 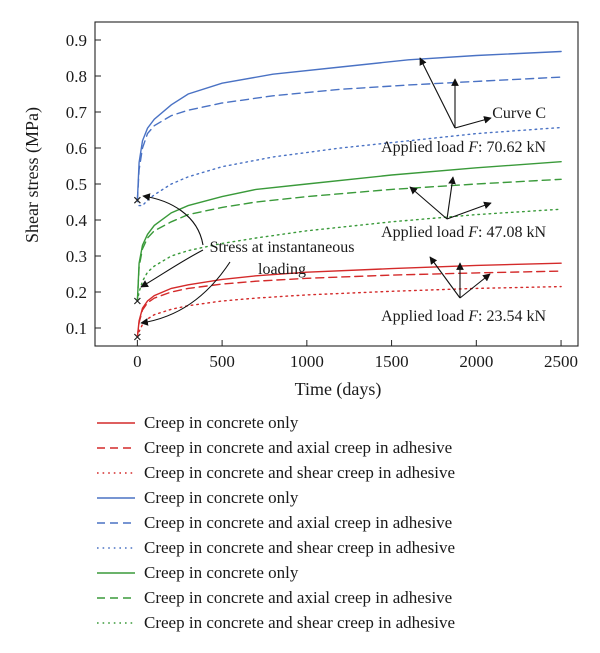 I want to click on y-tick-label: 0.5, so click(x=76, y=184).